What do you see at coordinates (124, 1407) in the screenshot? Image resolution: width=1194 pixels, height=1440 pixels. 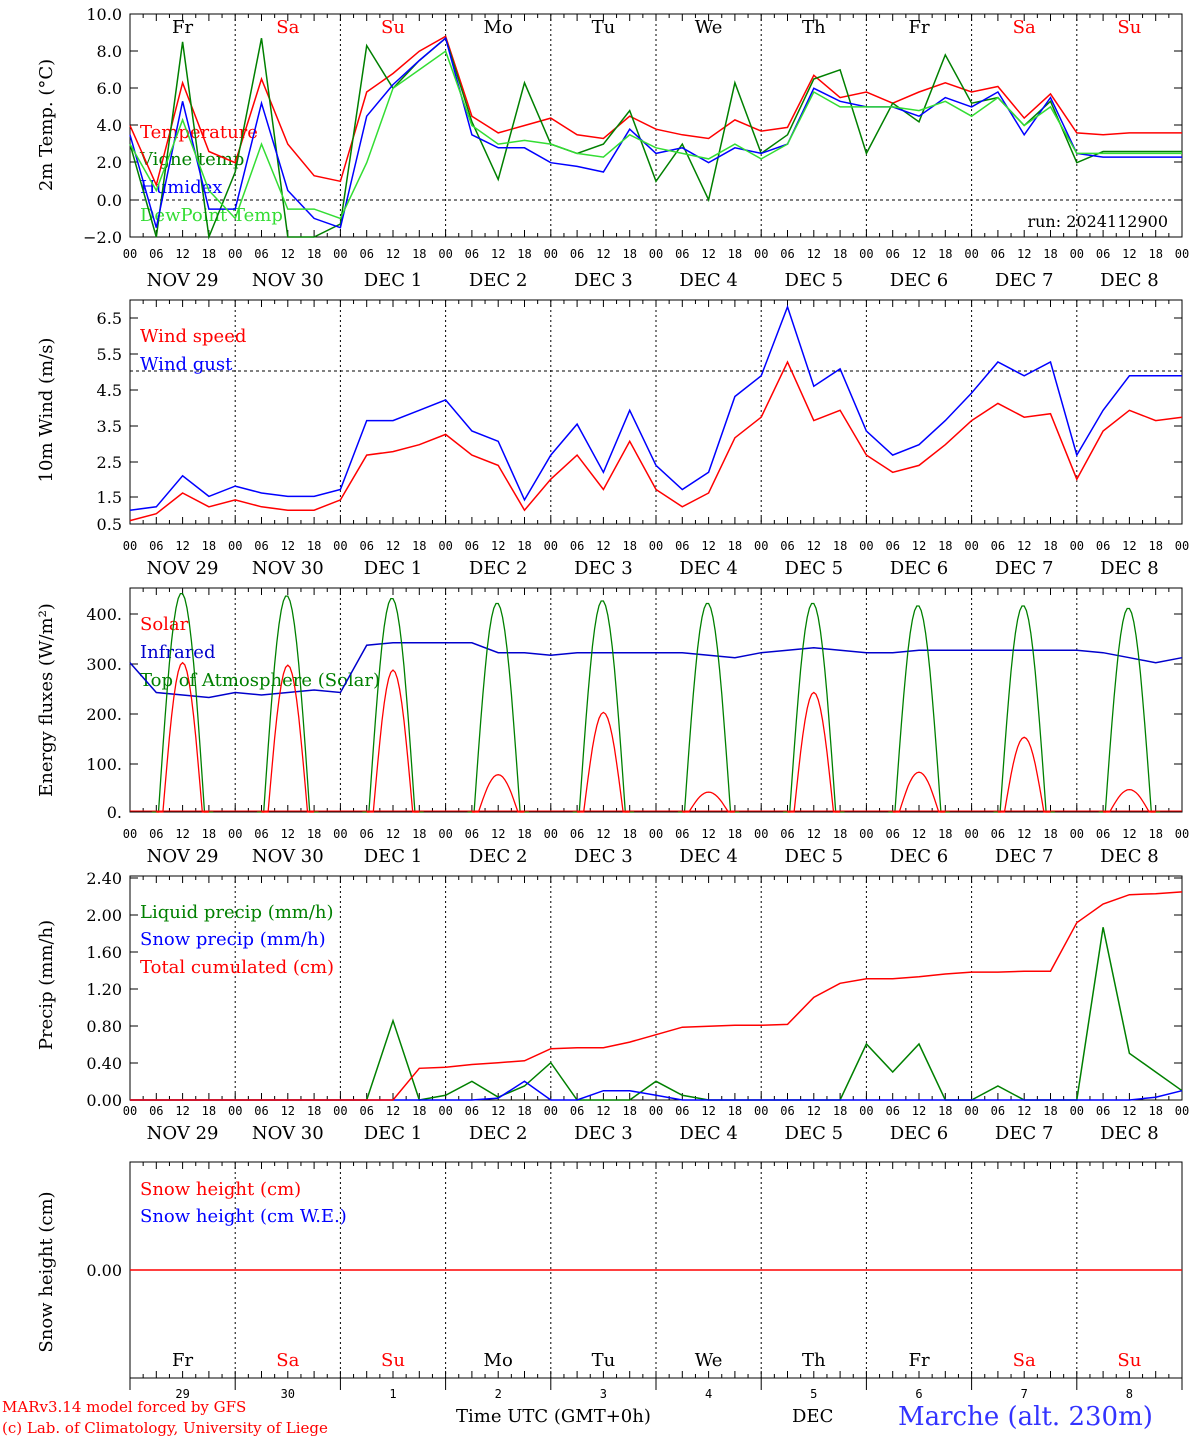 I see `model-credit: MARv3.14 model forced by GFS` at bounding box center [124, 1407].